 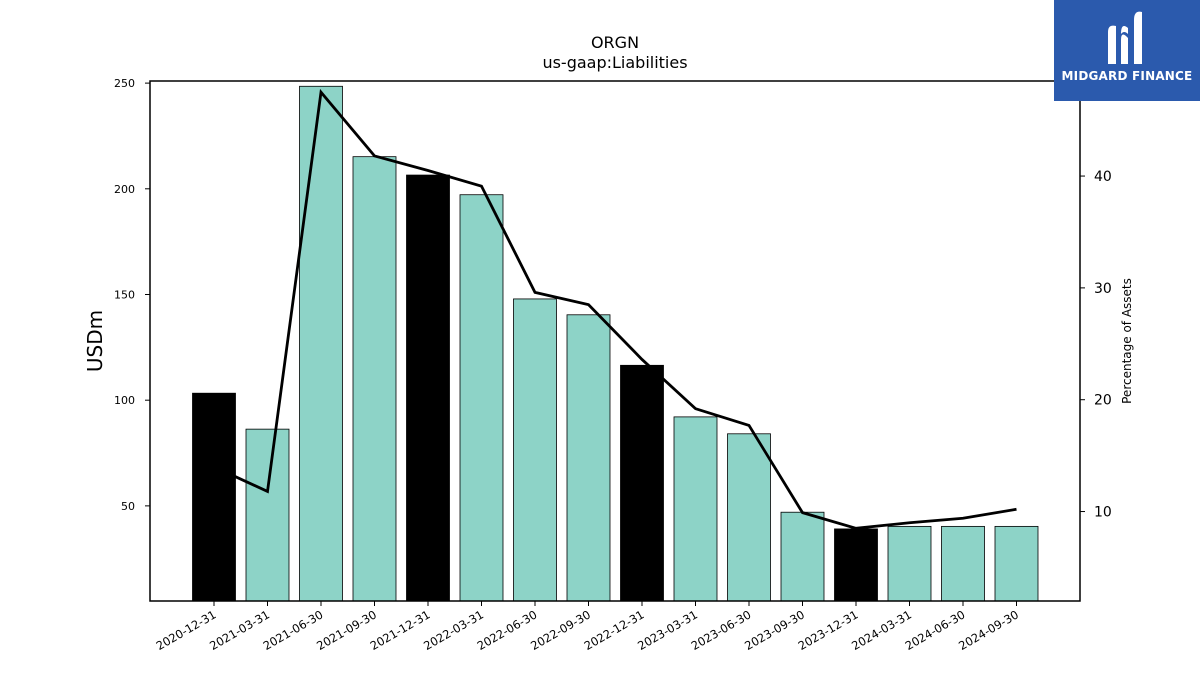 I want to click on midgard-finance-logo: MIDGARD FINANCE, so click(x=1127, y=50).